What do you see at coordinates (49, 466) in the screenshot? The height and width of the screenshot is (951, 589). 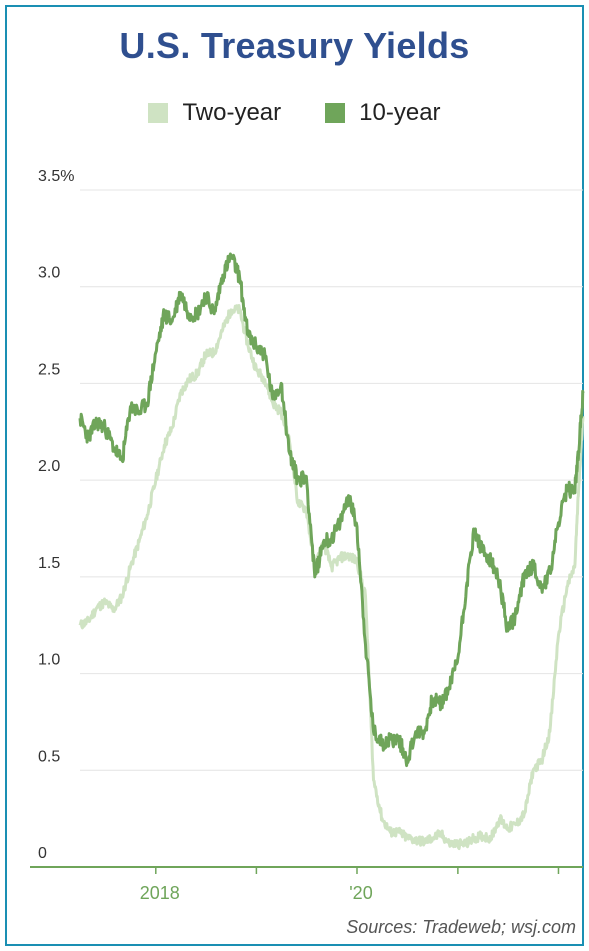 I see `y-tick-label: 2.0` at bounding box center [49, 466].